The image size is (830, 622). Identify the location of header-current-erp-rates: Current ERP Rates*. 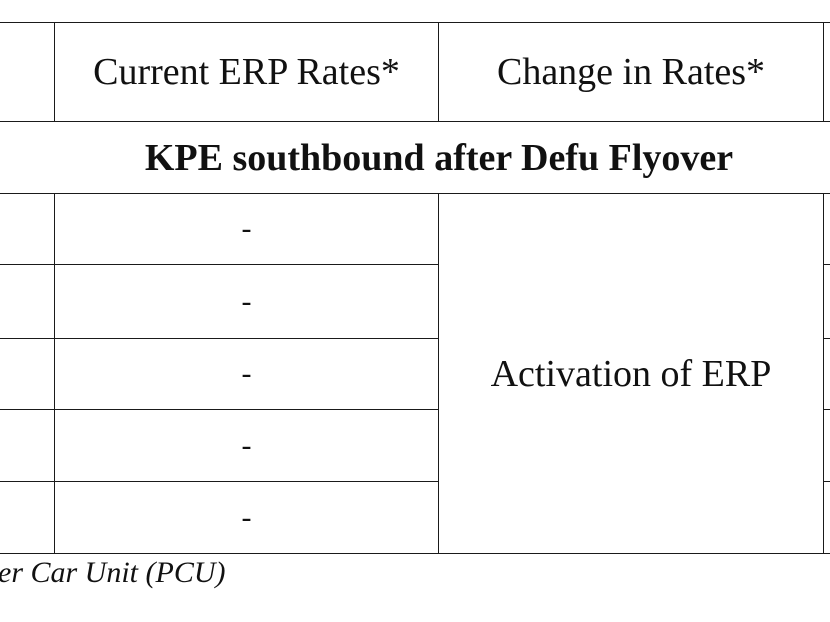
(246, 72).